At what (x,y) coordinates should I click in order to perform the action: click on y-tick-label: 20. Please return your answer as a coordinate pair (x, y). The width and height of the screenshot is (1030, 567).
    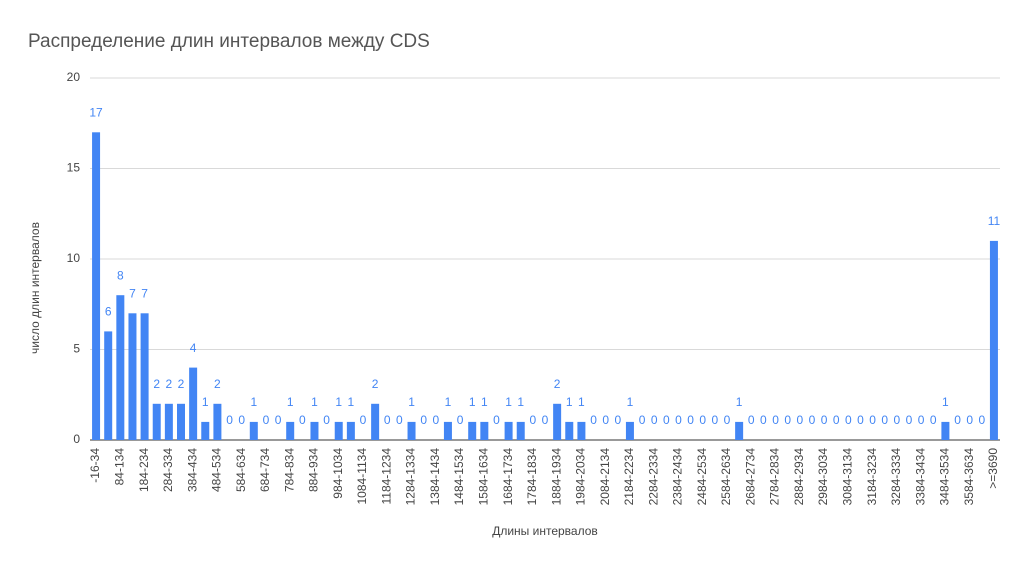
    Looking at the image, I should click on (74, 77).